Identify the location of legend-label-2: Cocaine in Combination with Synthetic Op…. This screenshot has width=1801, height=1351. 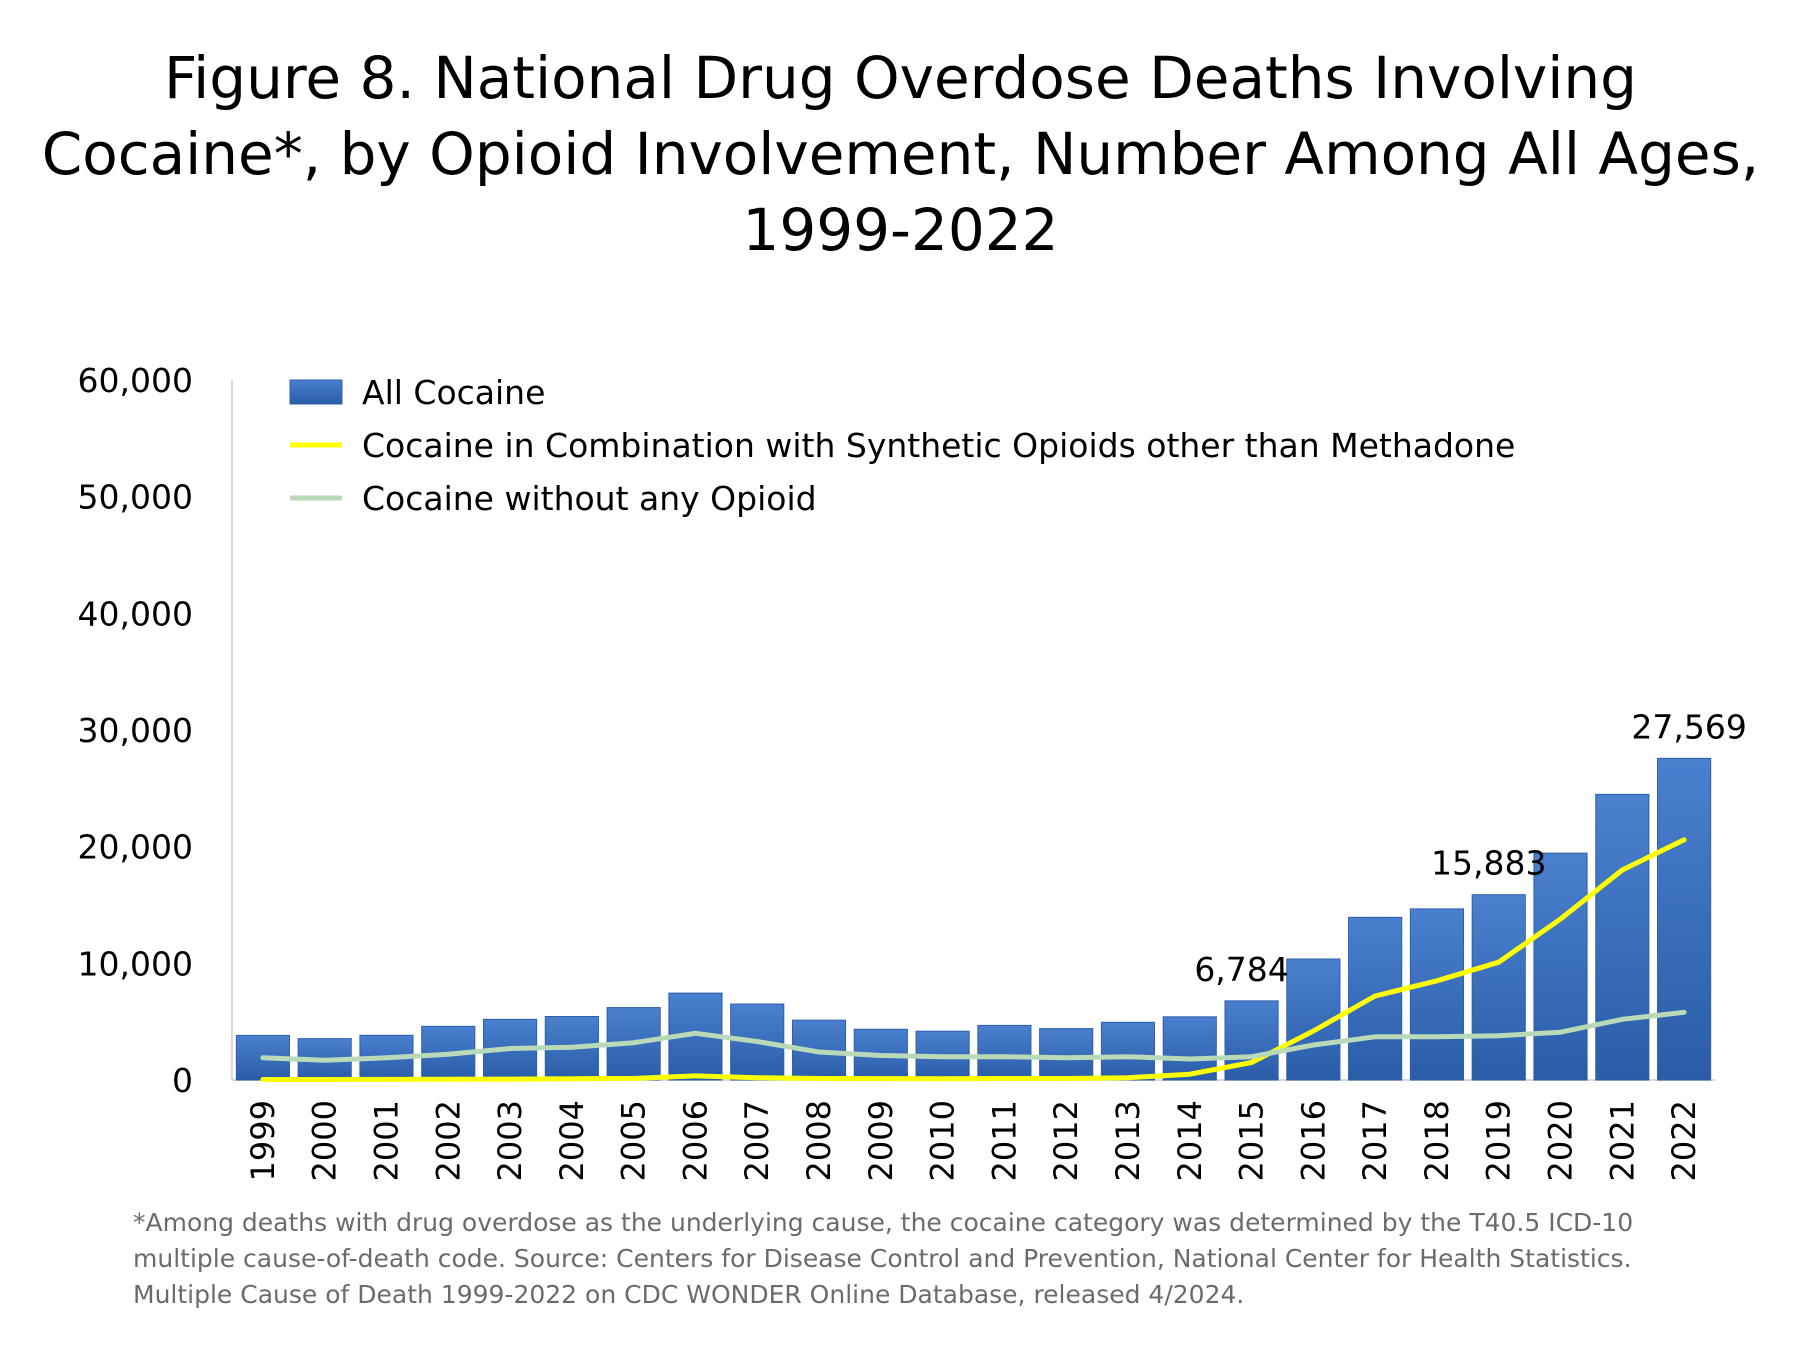
(938, 445).